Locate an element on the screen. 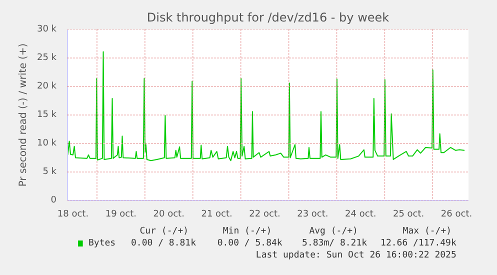  y-tick-label: 10 k is located at coordinates (47, 143).